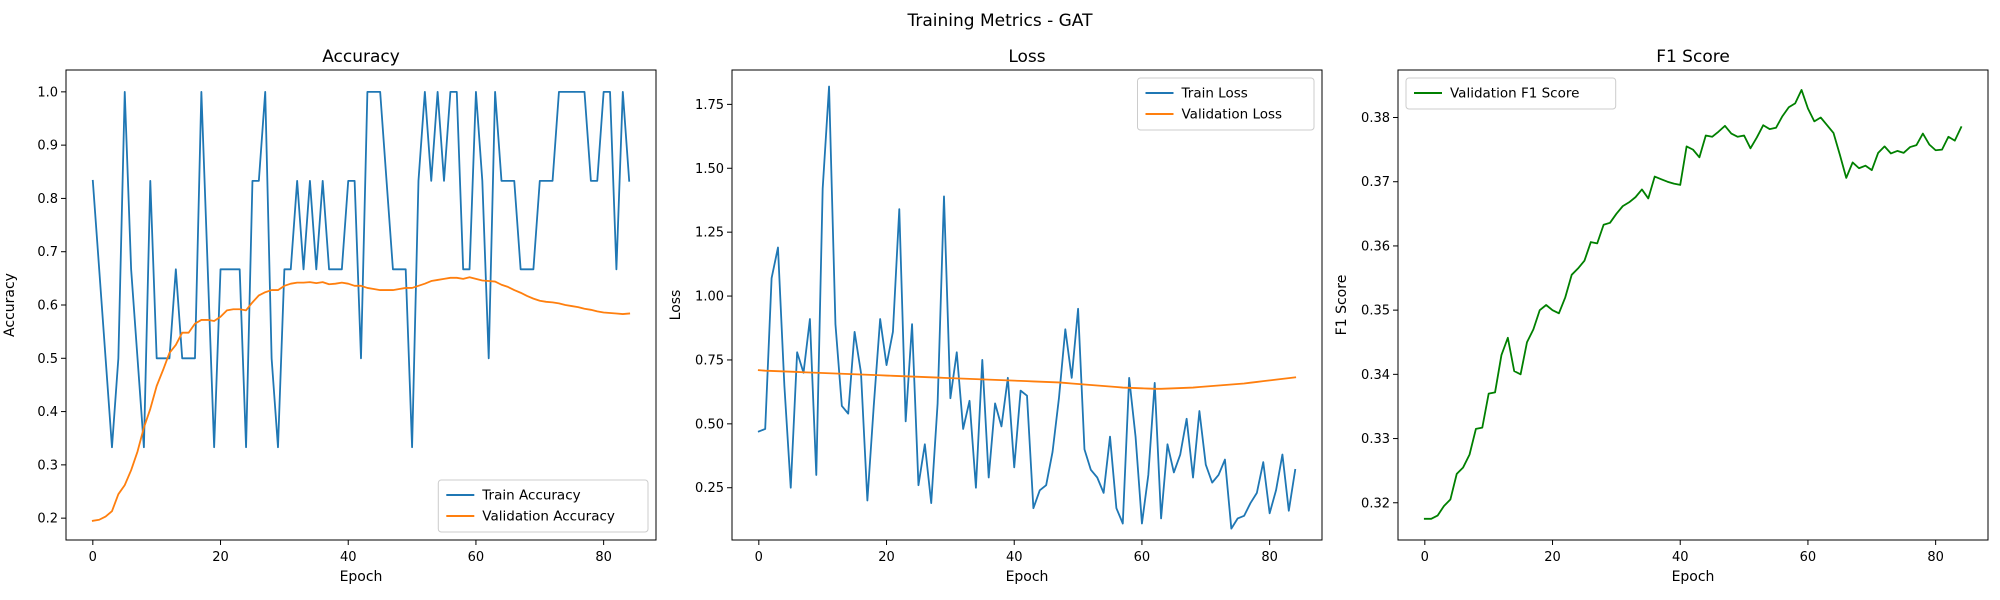 Image resolution: width=2000 pixels, height=600 pixels. I want to click on f1-score-x-tick-label: 80, so click(1935, 557).